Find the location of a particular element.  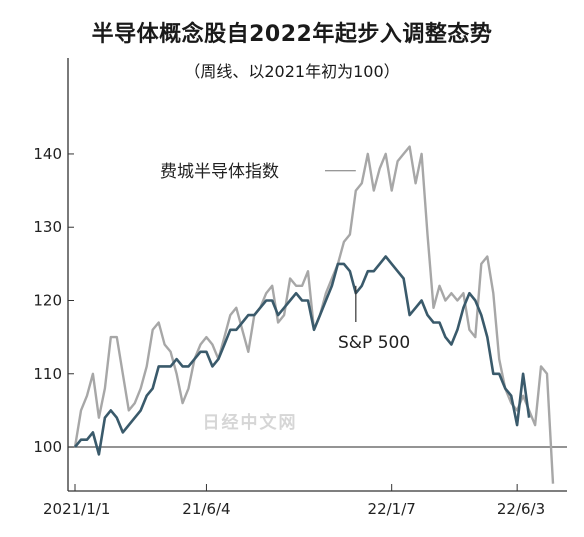

y-tick-label: 100 is located at coordinates (47, 447).